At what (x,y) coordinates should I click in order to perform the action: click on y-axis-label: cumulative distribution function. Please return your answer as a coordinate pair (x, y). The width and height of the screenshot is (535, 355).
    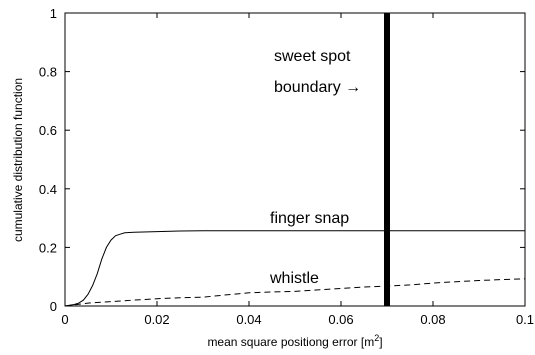
    Looking at the image, I should click on (18, 160).